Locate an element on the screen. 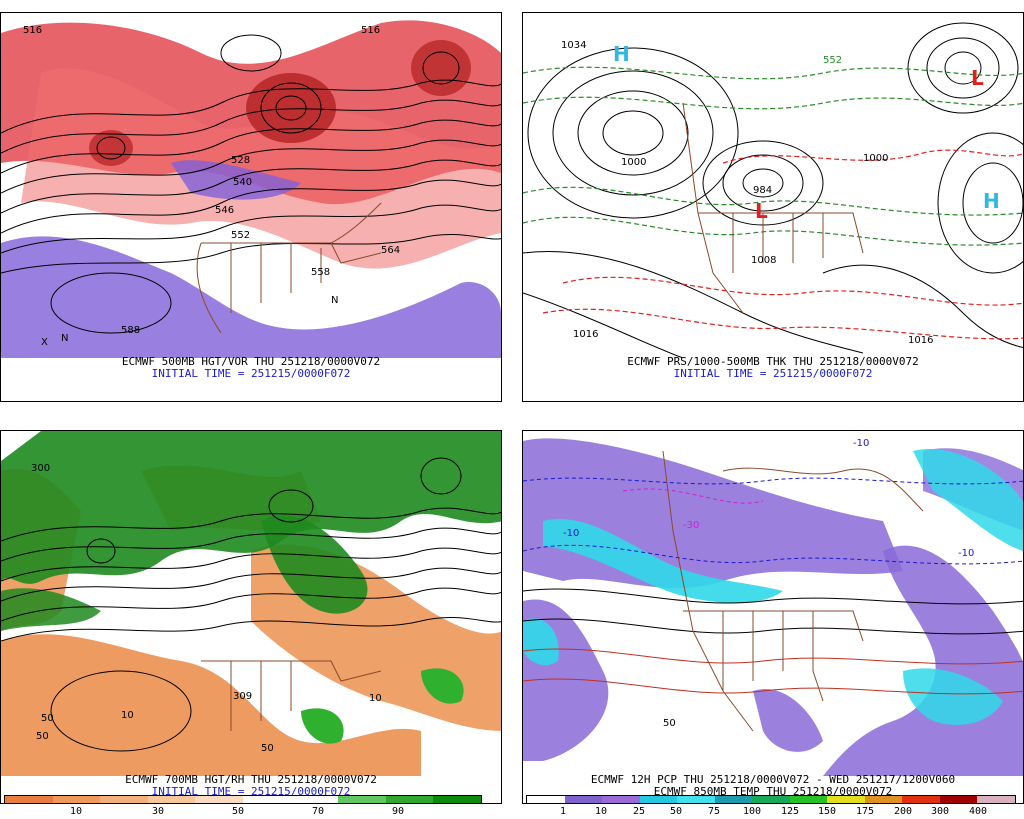 Image resolution: width=1024 pixels, height=819 pixels. vort-min-marker: X is located at coordinates (44, 342).